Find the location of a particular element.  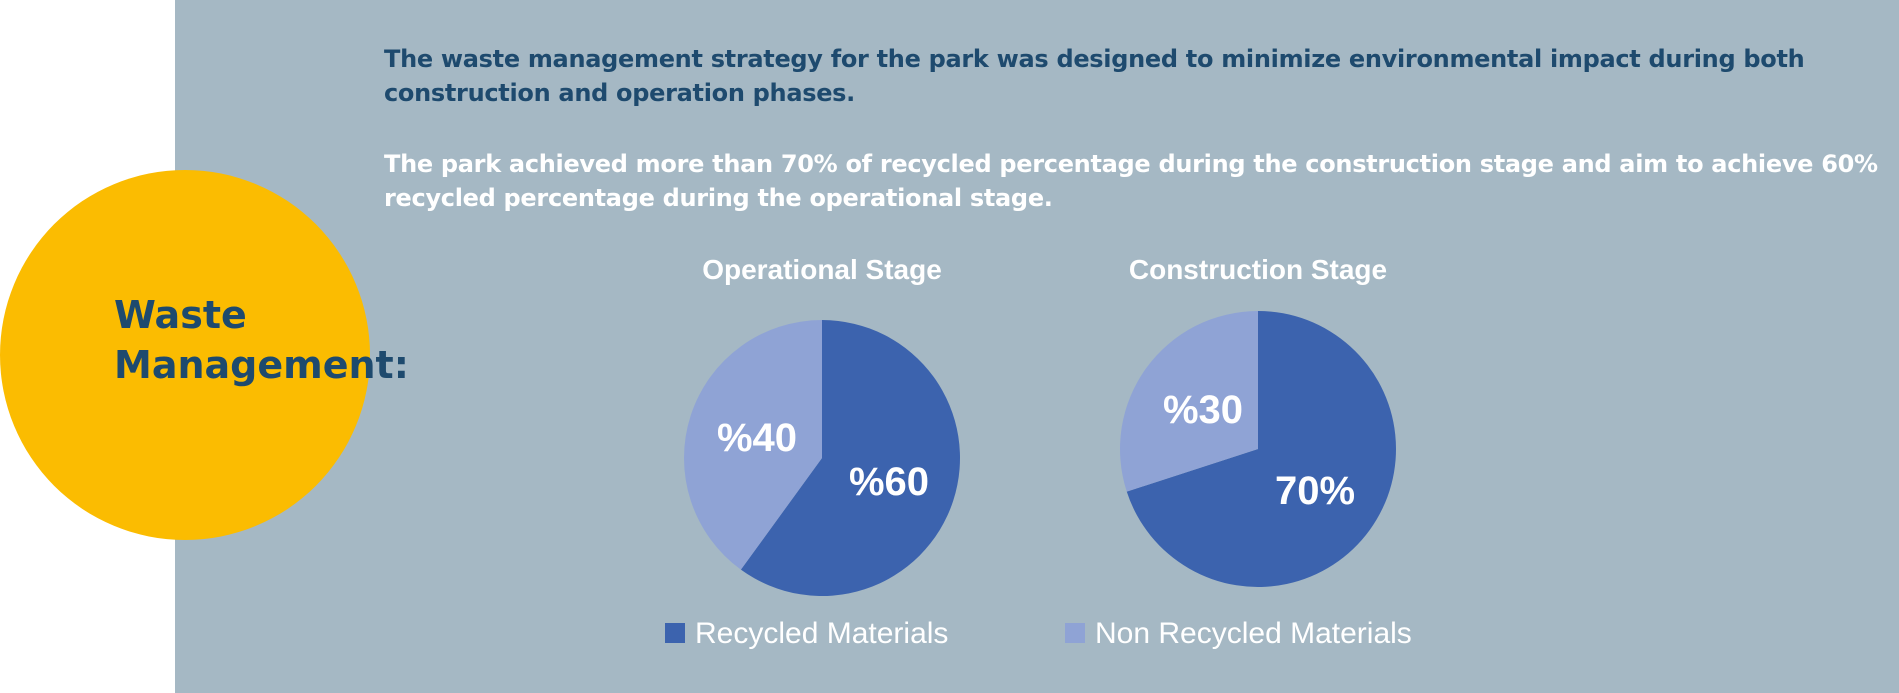

construction-stage-chart: Construction Stage 70% %30 is located at coordinates (1258, 420).